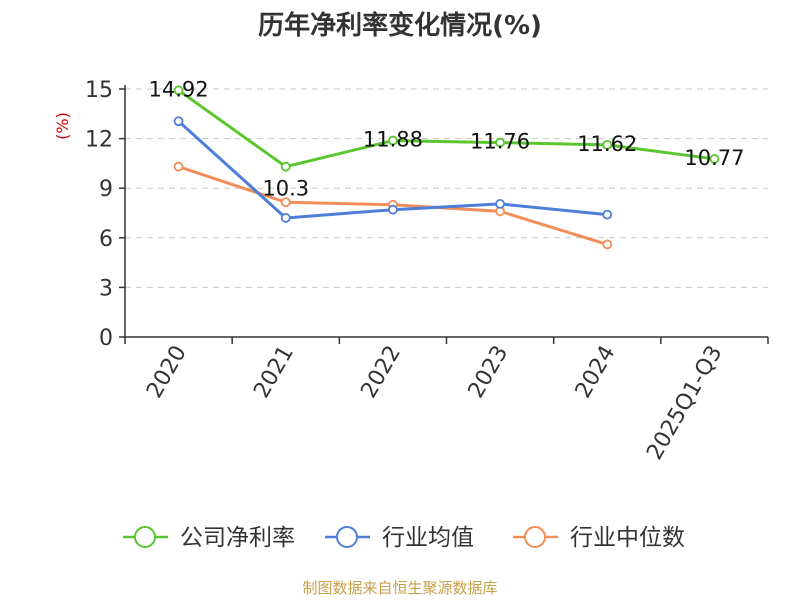  I want to click on legend-item-2: 行业中位数, so click(599, 538).